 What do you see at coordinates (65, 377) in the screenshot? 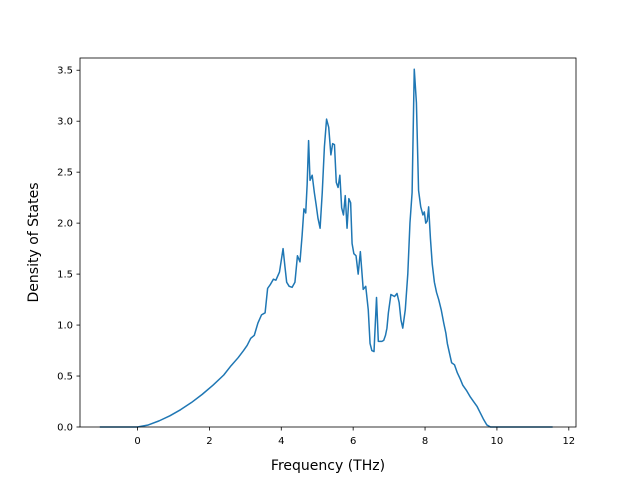
I see `y-tick-label: 0.5` at bounding box center [65, 377].